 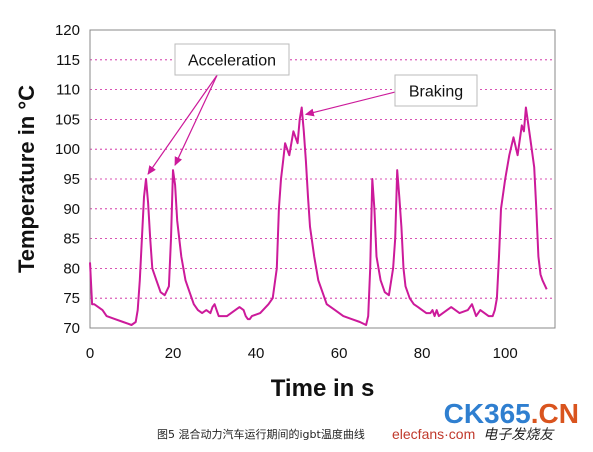 I want to click on y-axis-title: Temperature in °C, so click(x=26, y=179).